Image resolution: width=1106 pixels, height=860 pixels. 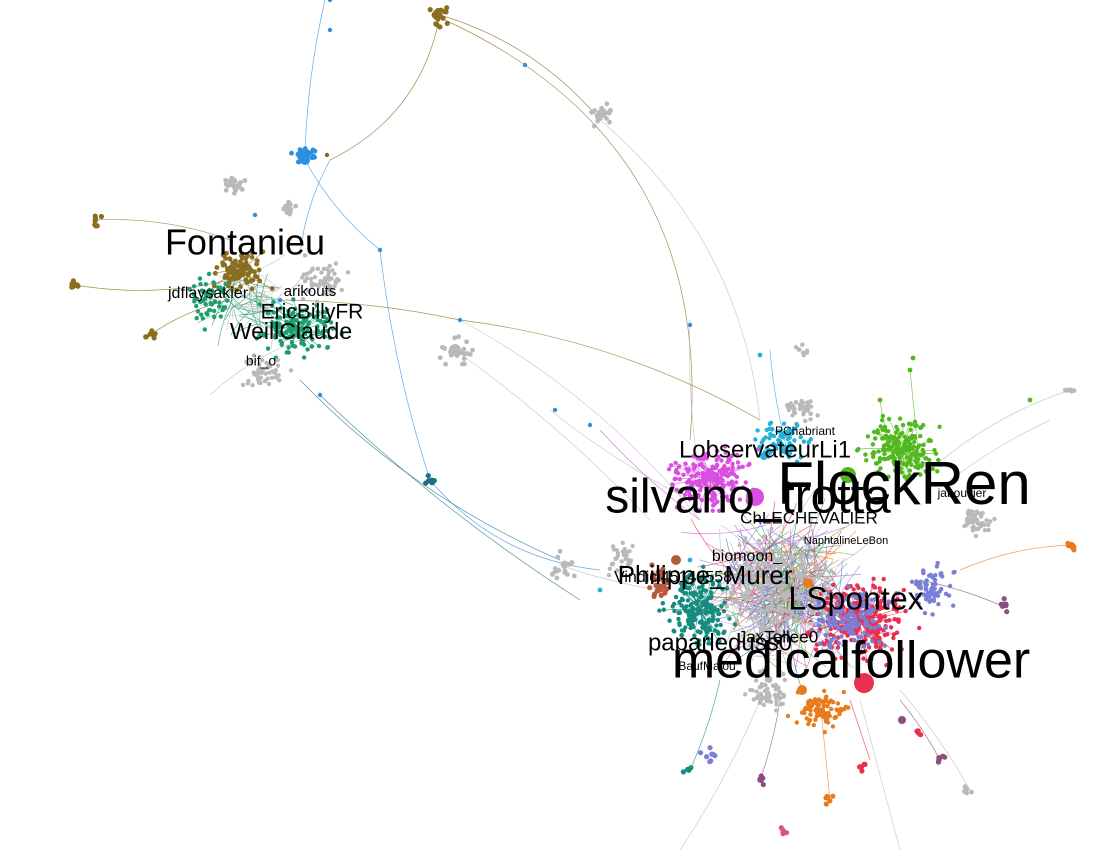 What do you see at coordinates (327, 155) in the screenshot?
I see `bridge-node` at bounding box center [327, 155].